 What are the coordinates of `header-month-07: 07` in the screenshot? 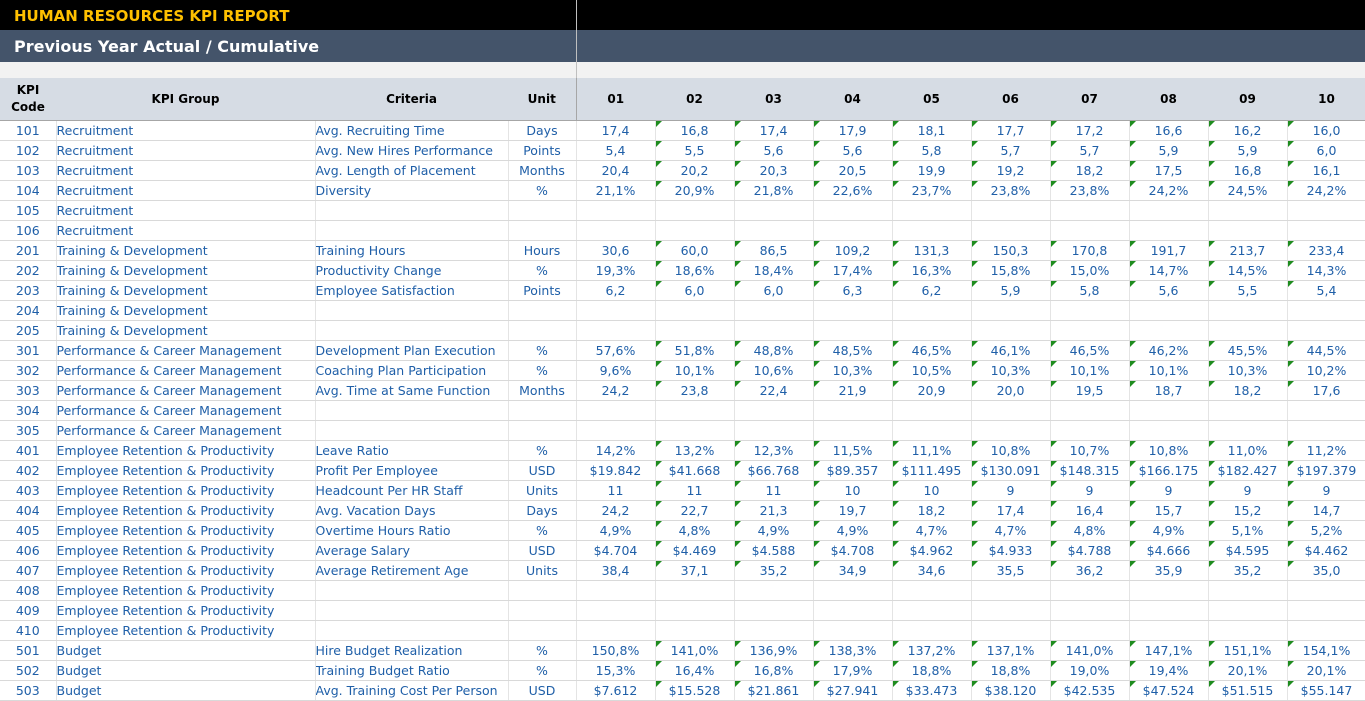 It's located at (1089, 99).